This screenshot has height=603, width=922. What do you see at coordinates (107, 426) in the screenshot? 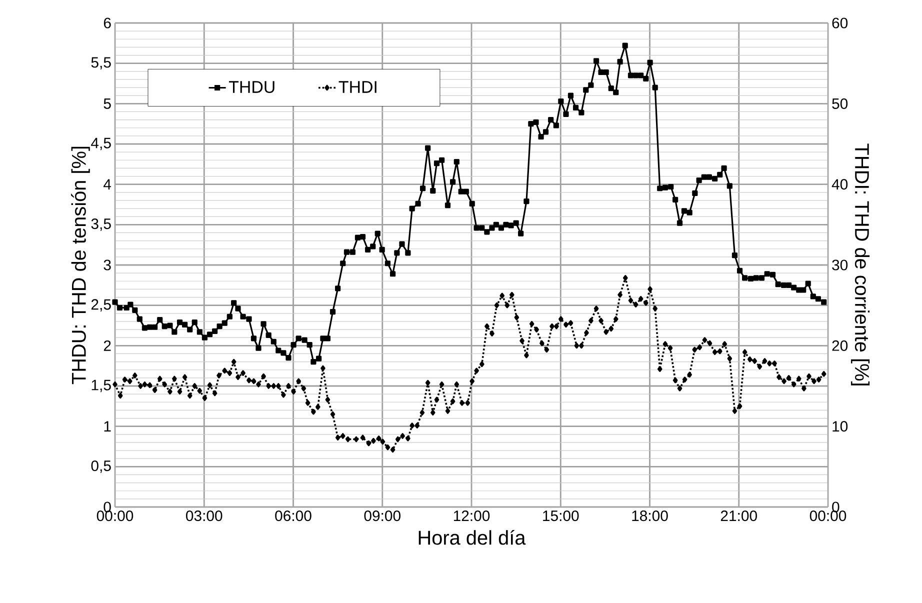
I see `y-tick-label: 1` at bounding box center [107, 426].